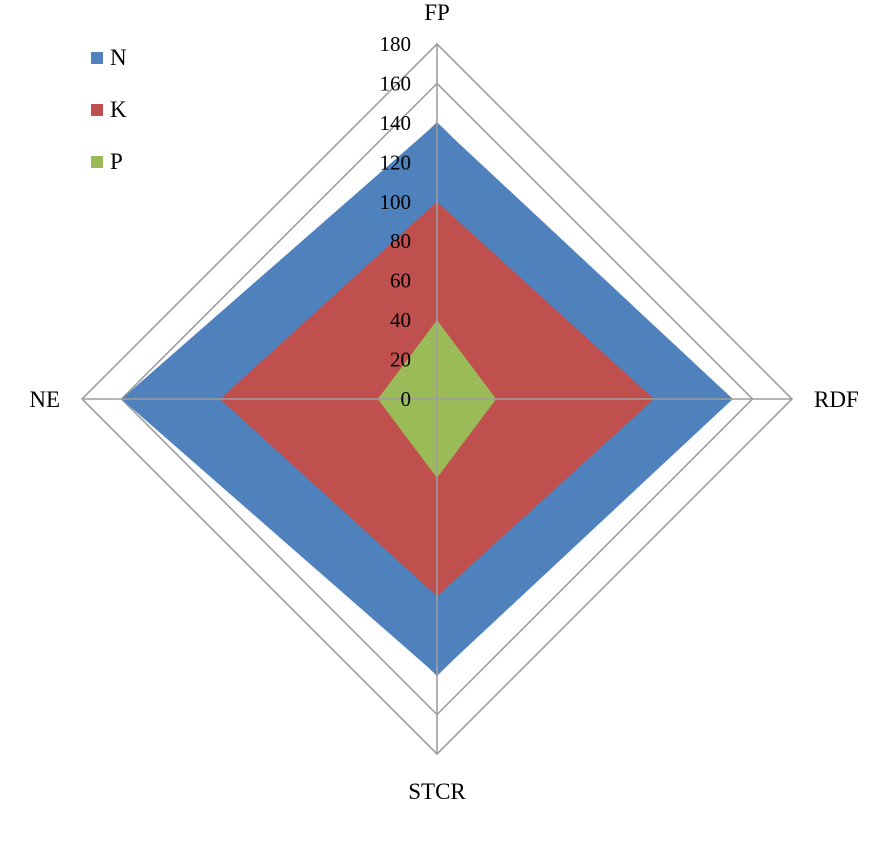 The width and height of the screenshot is (893, 859). What do you see at coordinates (44, 399) in the screenshot?
I see `axis-label-NE: NE` at bounding box center [44, 399].